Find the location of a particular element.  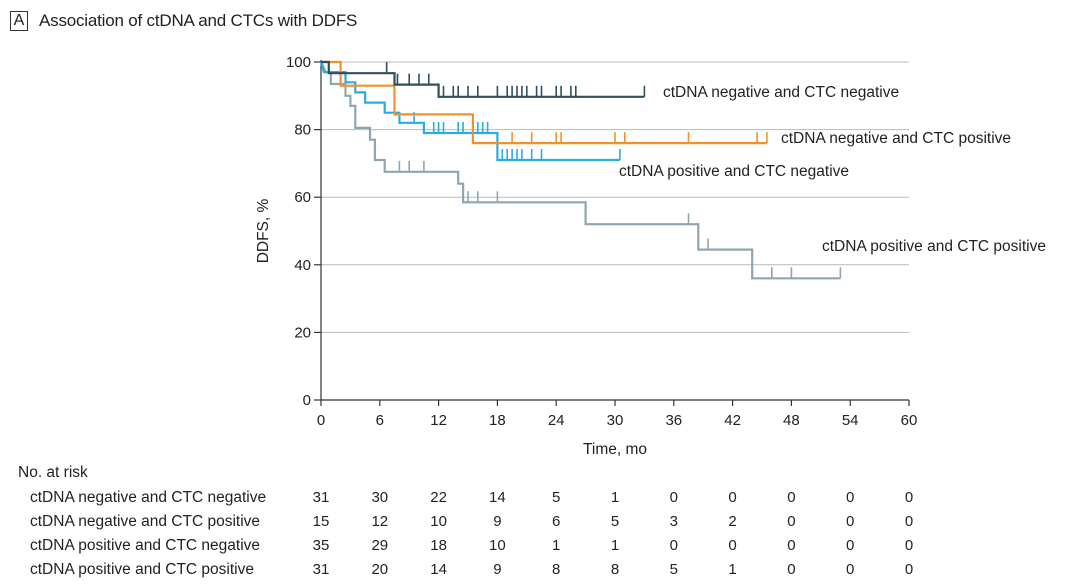

series-label-3: ctDNA positive and CTC positive is located at coordinates (934, 246).